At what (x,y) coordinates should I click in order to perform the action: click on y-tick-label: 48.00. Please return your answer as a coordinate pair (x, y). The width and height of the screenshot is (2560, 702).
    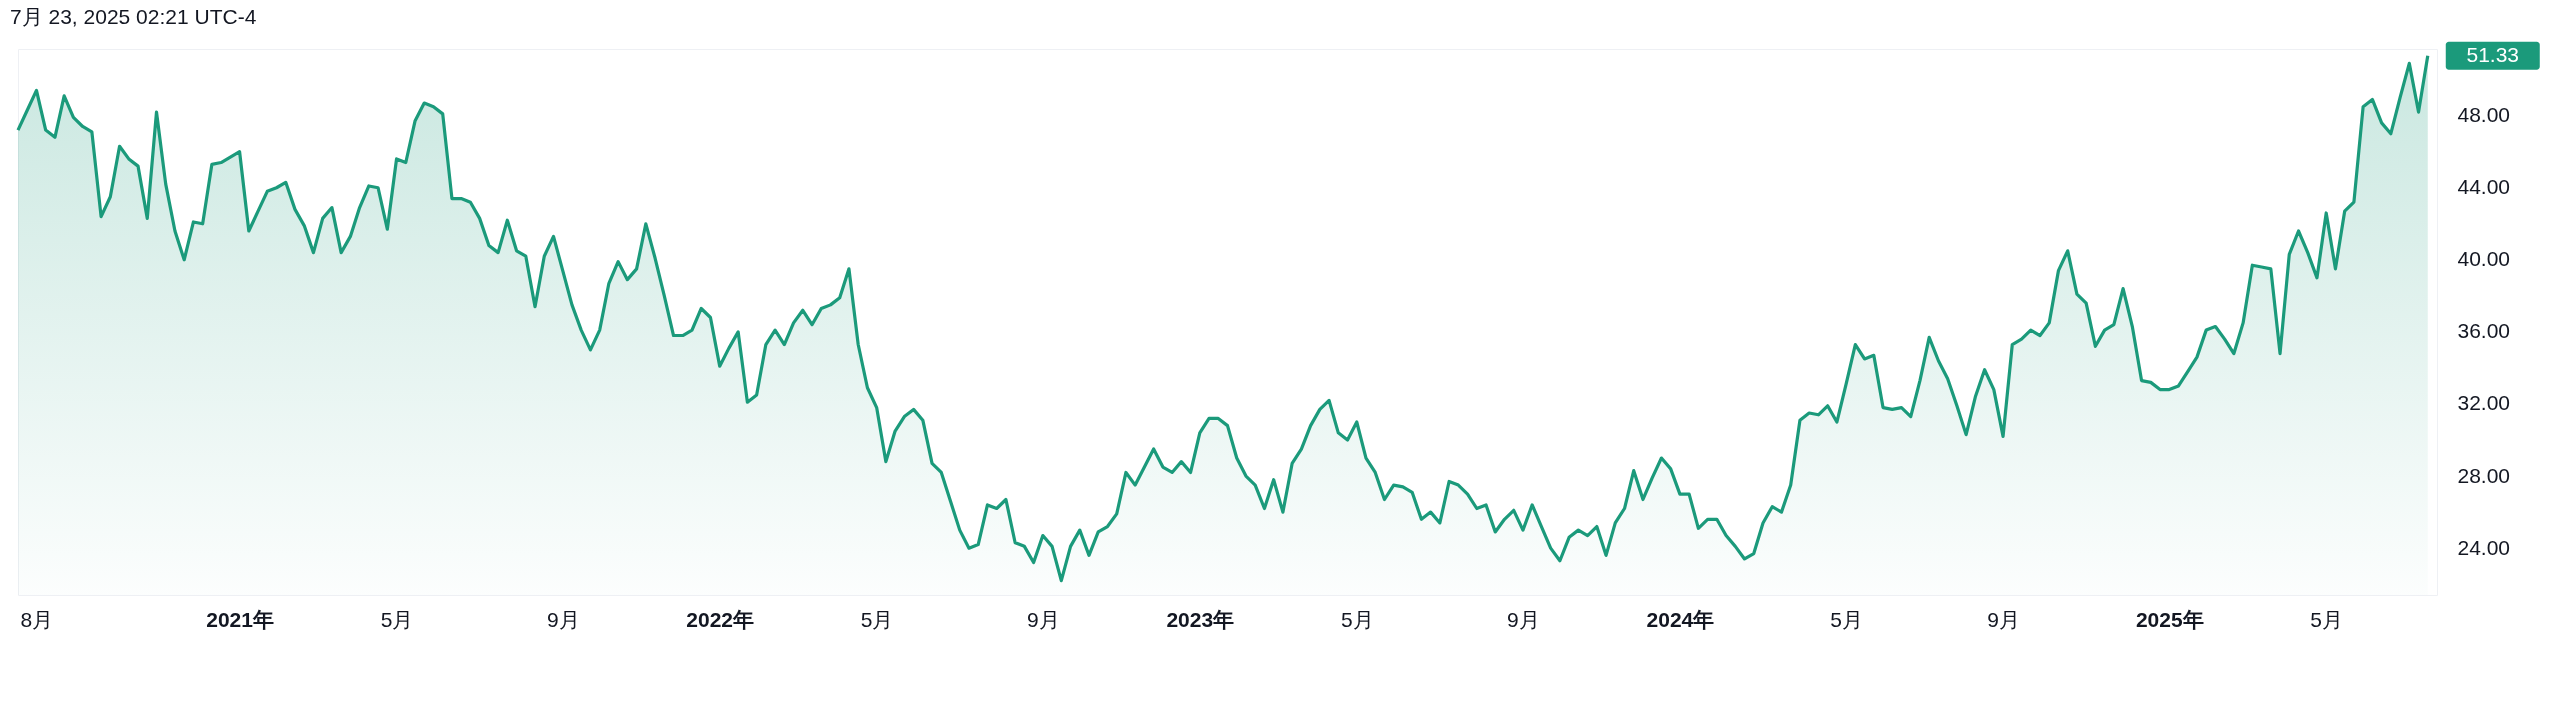
    Looking at the image, I should click on (2484, 115).